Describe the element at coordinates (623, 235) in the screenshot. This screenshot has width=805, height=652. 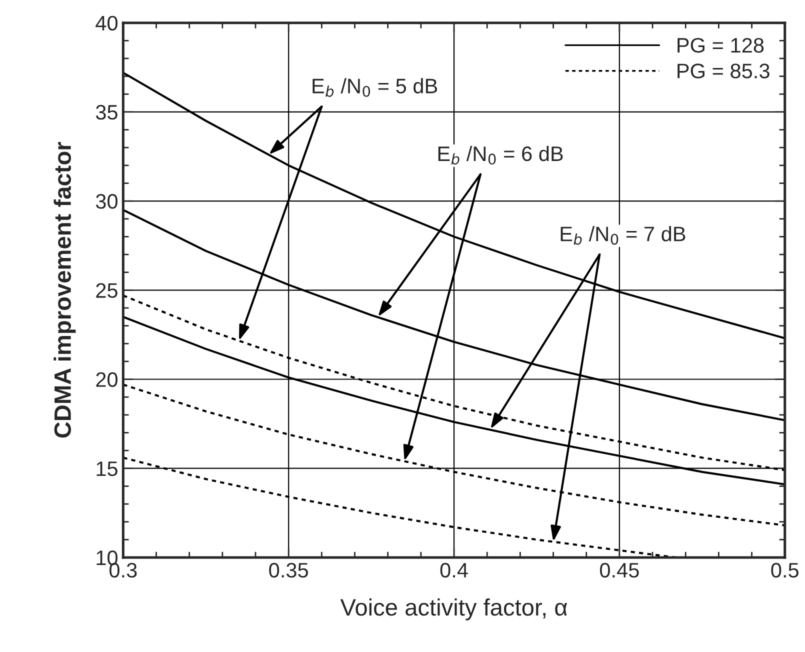
I see `annotation: E$_{b}$ /N$_{0}$ = 7 dB` at that location.